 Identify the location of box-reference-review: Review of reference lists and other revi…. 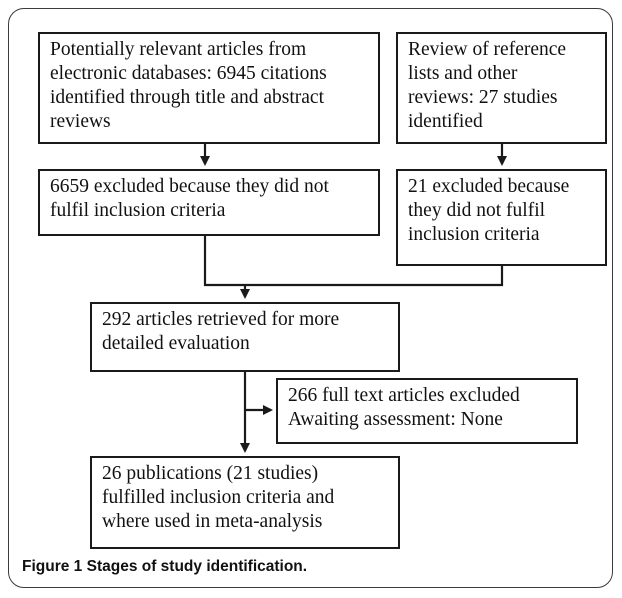
(501, 88).